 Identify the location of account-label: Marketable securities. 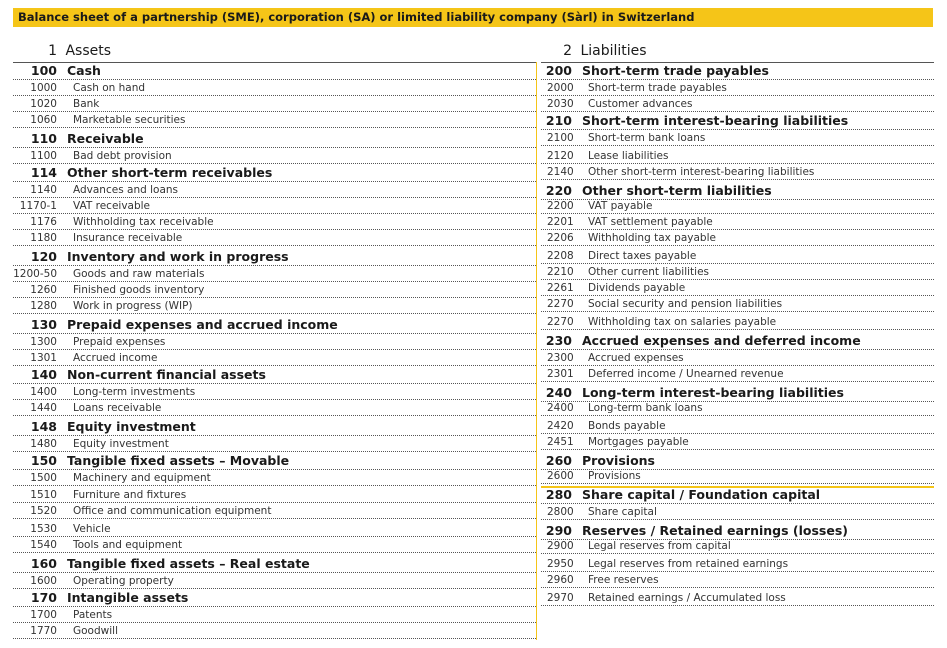
(129, 120).